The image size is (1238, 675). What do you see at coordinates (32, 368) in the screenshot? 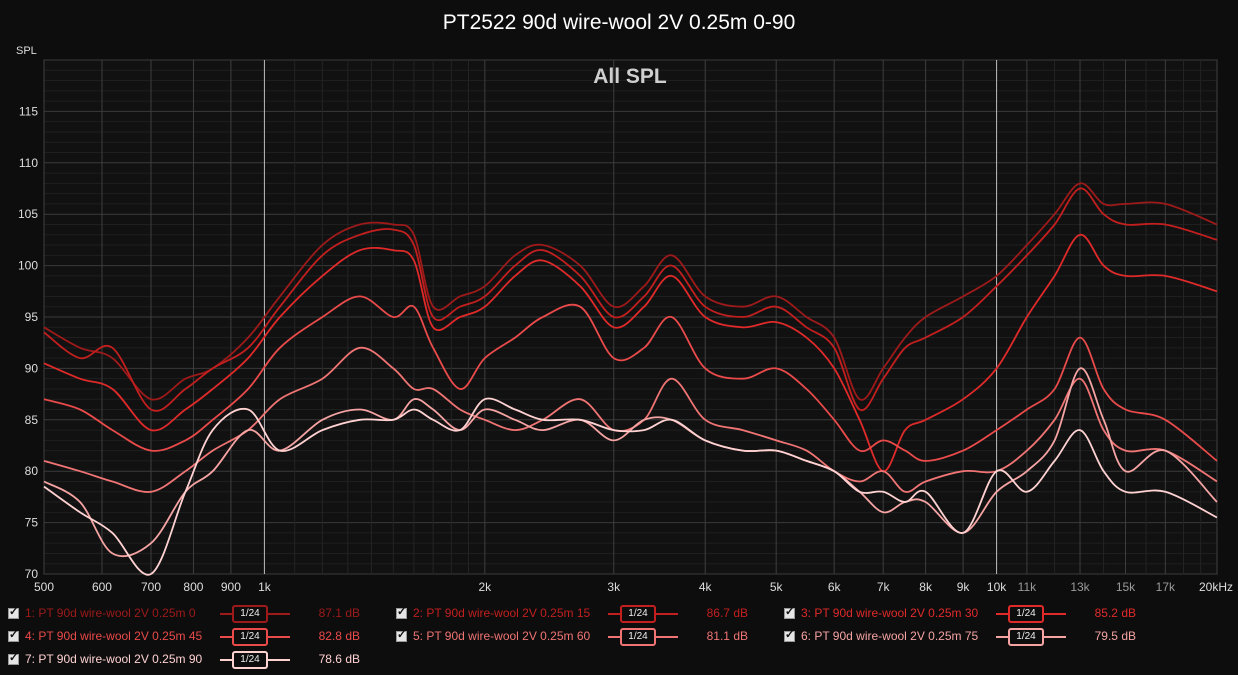
I see `y-tick-label: 90` at bounding box center [32, 368].